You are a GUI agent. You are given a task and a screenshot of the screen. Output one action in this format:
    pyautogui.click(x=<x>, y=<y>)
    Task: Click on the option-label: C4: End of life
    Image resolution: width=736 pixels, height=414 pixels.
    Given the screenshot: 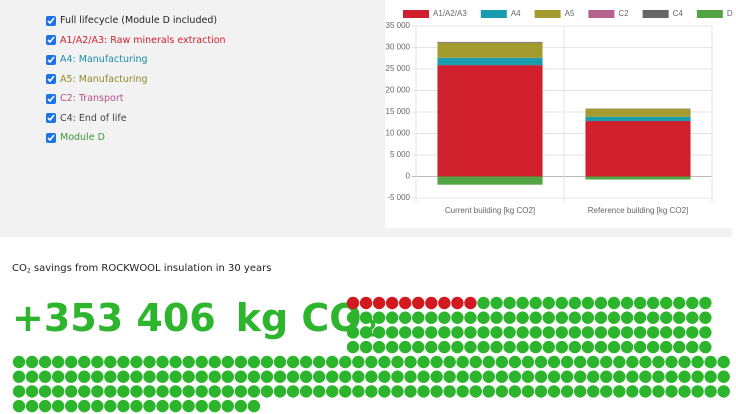 What is the action you would take?
    pyautogui.click(x=93, y=118)
    